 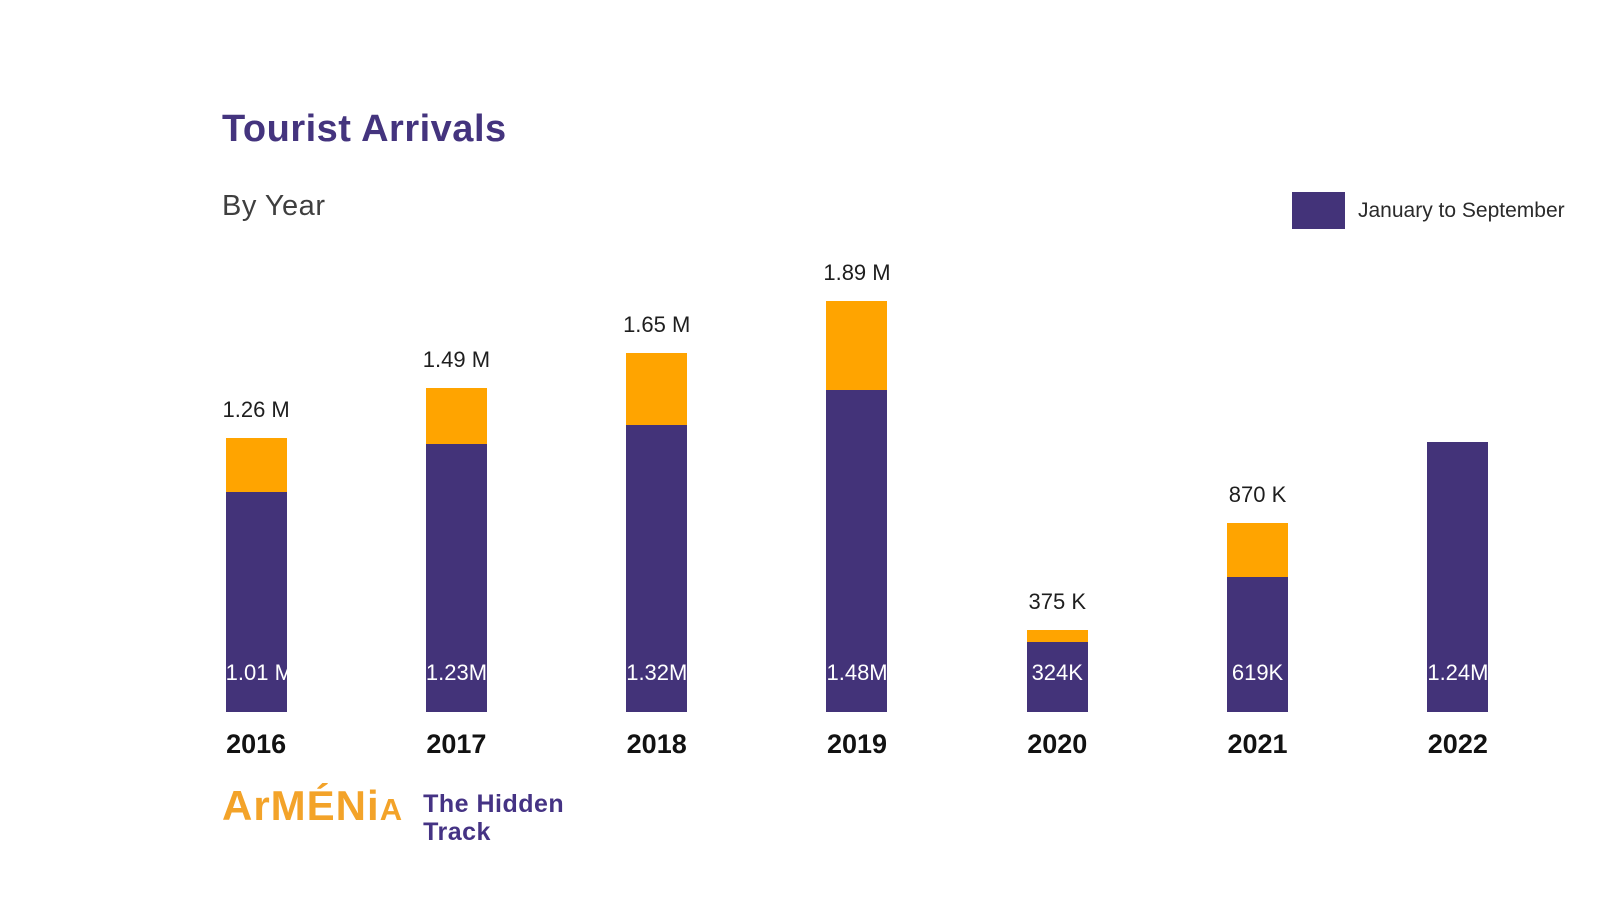 I want to click on bar-column: 870 K 619K 2021, so click(x=1257, y=502).